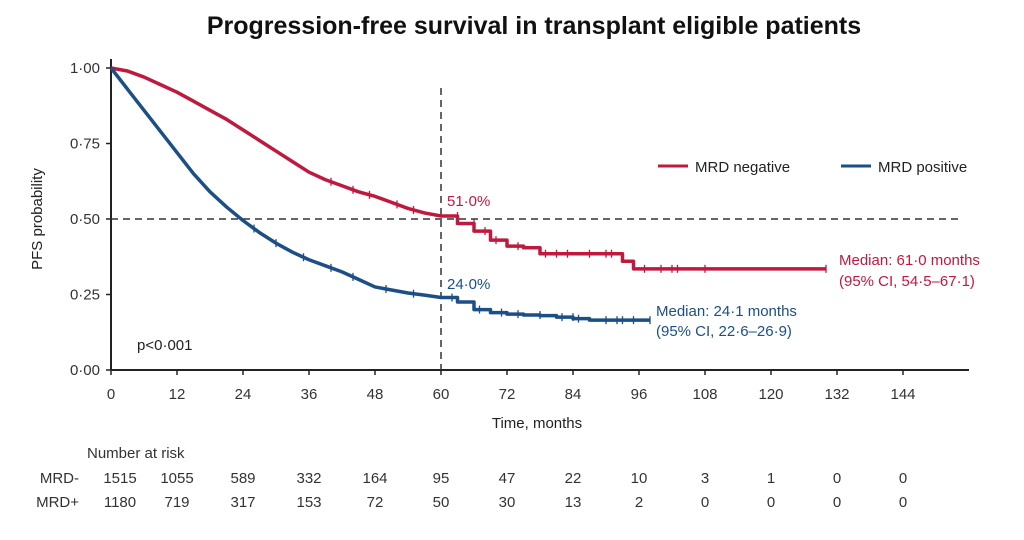 The image size is (1024, 540). I want to click on risk-value: 719, so click(176, 502).